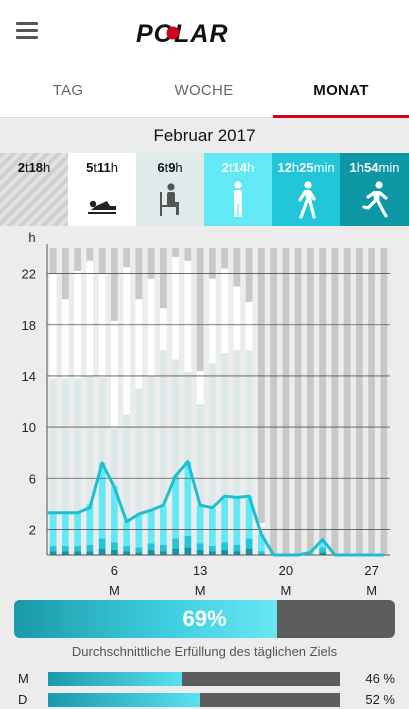  Describe the element at coordinates (170, 189) in the screenshot. I see `category-sitting: 6t9h` at that location.